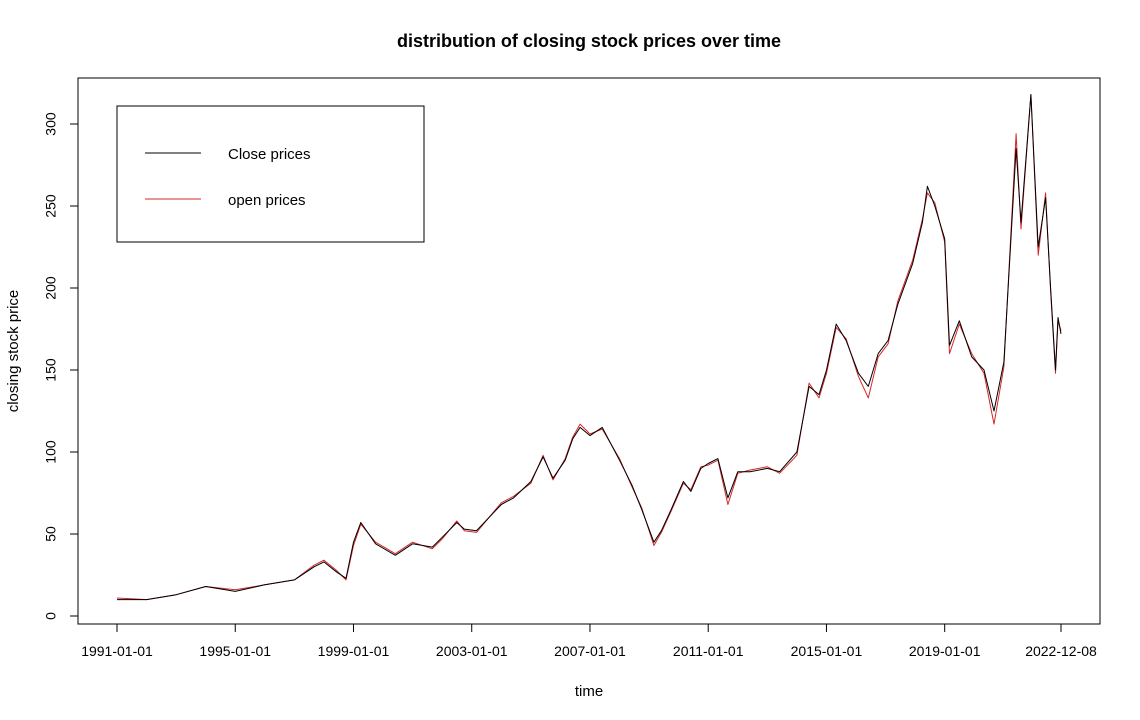 Image resolution: width=1140 pixels, height=720 pixels. What do you see at coordinates (51, 370) in the screenshot?
I see `y-tick-label: 150` at bounding box center [51, 370].